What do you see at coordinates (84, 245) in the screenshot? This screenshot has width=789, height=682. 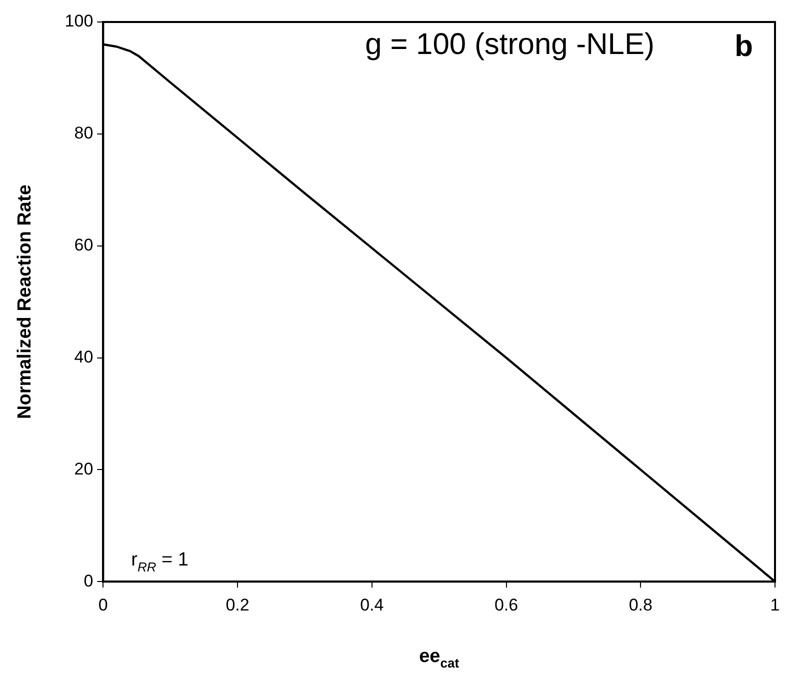 I see `y-tick-label: 60` at bounding box center [84, 245].